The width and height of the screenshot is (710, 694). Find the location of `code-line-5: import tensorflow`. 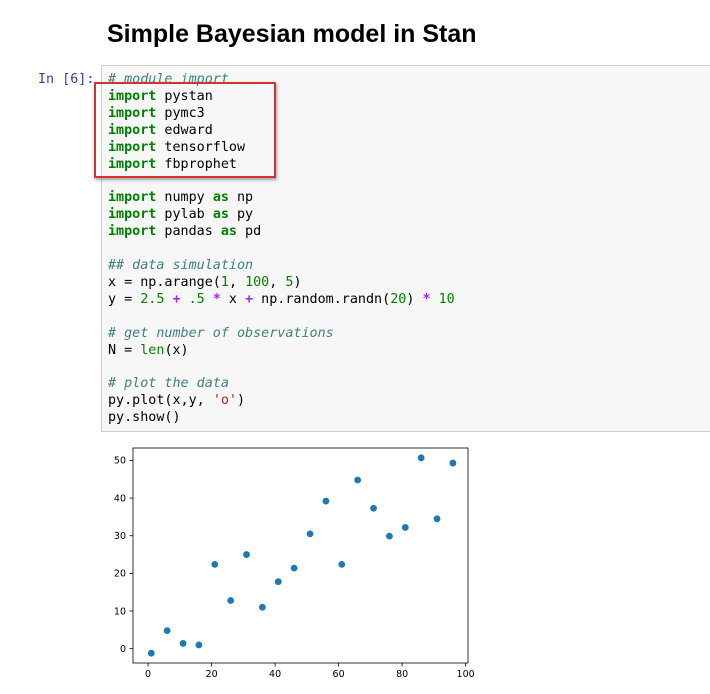

code-line-5: import tensorflow is located at coordinates (177, 147).